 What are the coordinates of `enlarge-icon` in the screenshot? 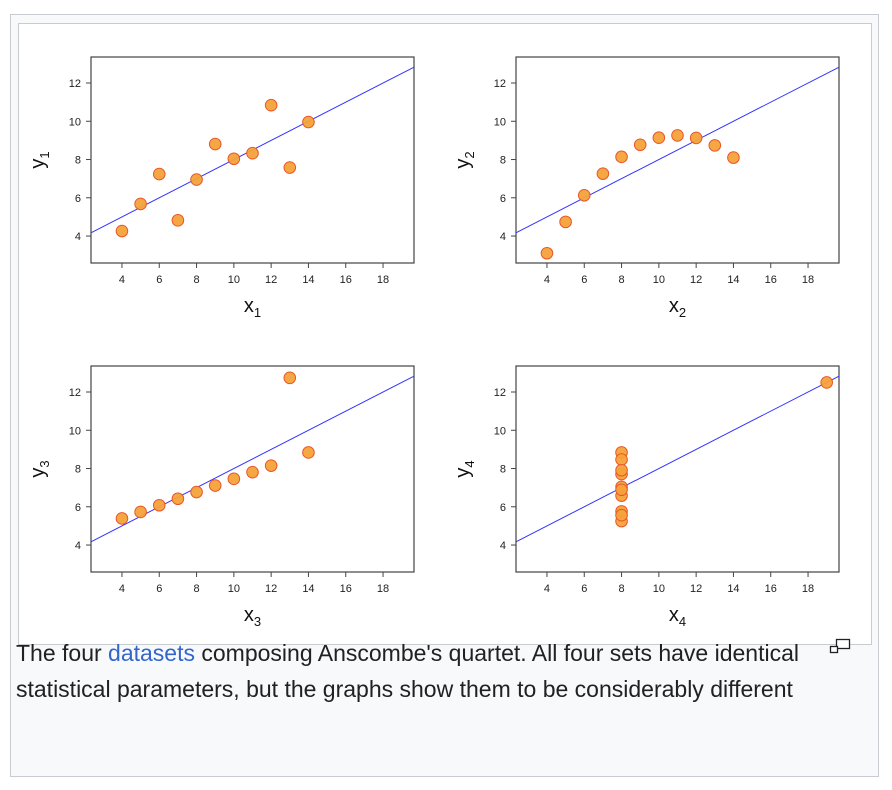 It's located at (840, 646).